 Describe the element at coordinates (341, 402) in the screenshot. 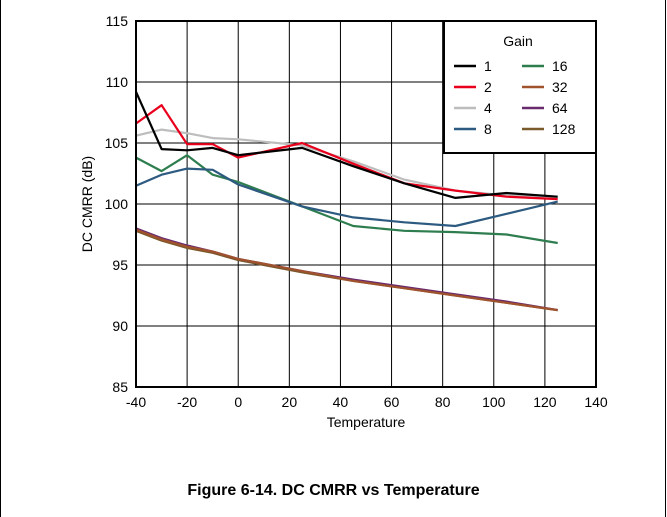

I see `x-tick-label: 40` at that location.